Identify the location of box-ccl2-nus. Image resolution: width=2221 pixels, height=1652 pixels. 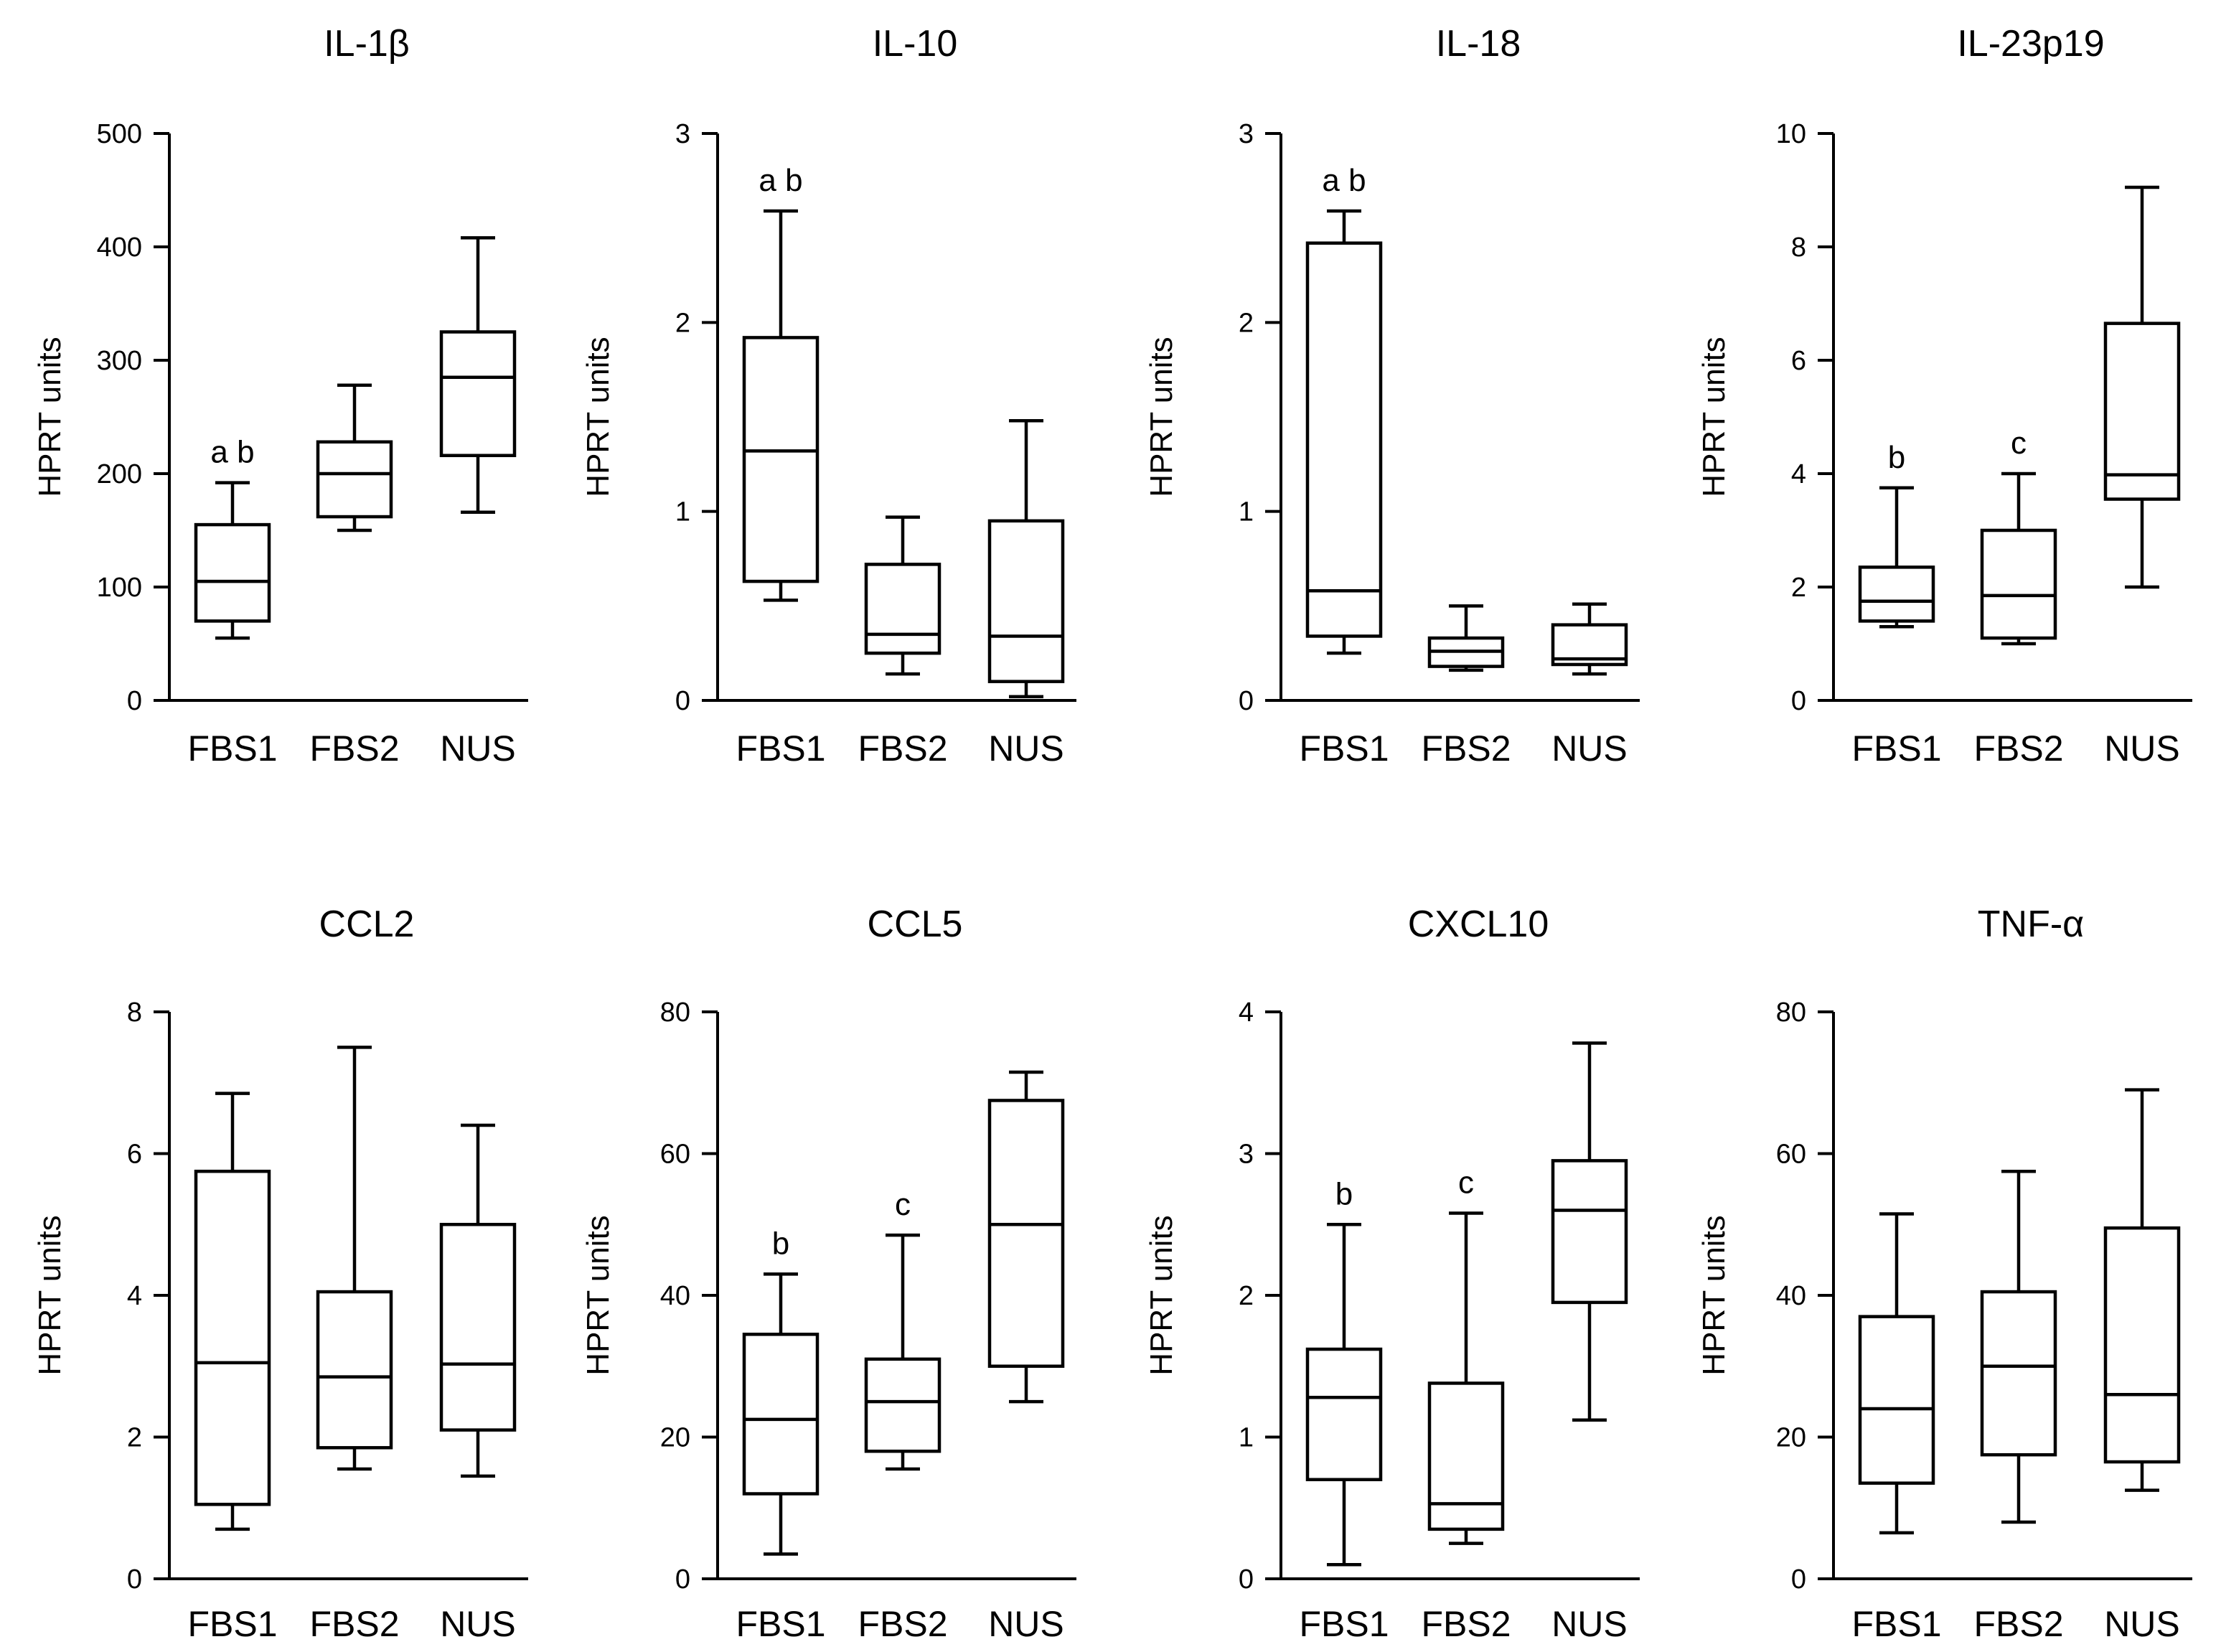
(478, 1300).